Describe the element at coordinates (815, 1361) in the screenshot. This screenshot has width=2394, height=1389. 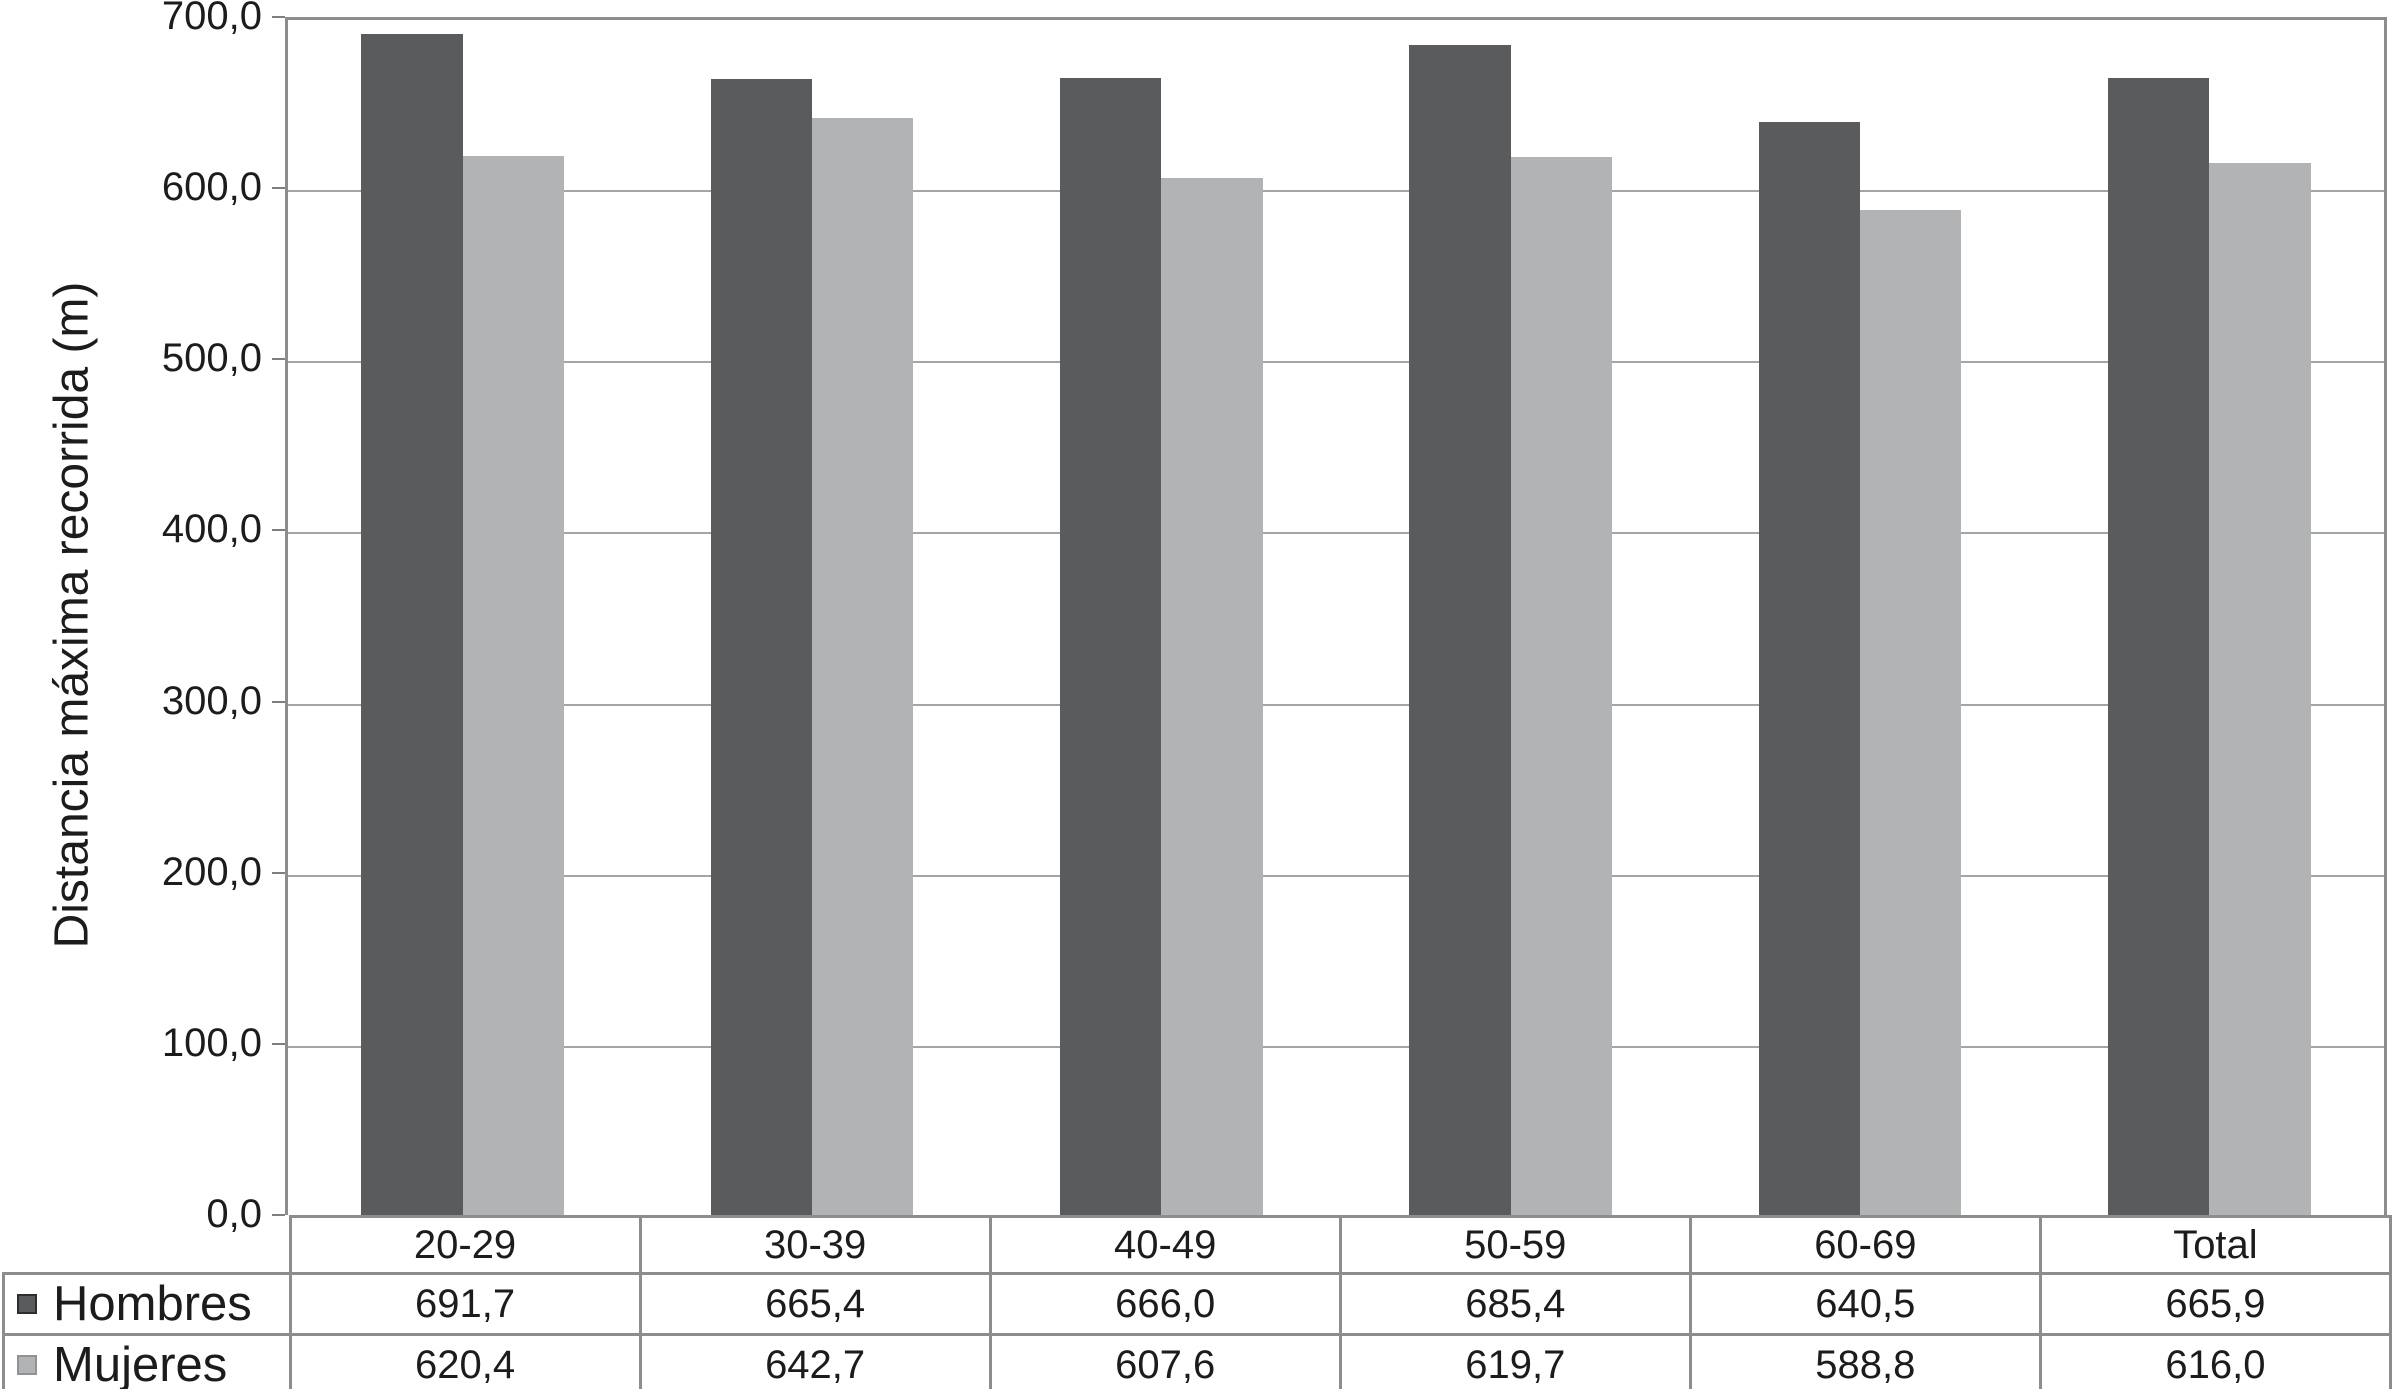
I see `value-cell-mujeres: 642,7` at that location.